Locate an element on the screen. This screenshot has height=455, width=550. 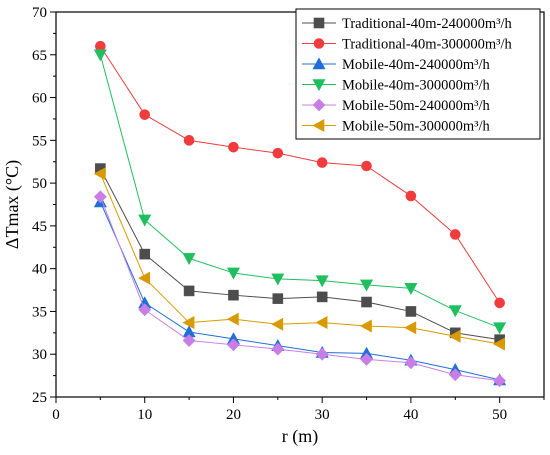
y-tick-label: 25 is located at coordinates (39, 398).